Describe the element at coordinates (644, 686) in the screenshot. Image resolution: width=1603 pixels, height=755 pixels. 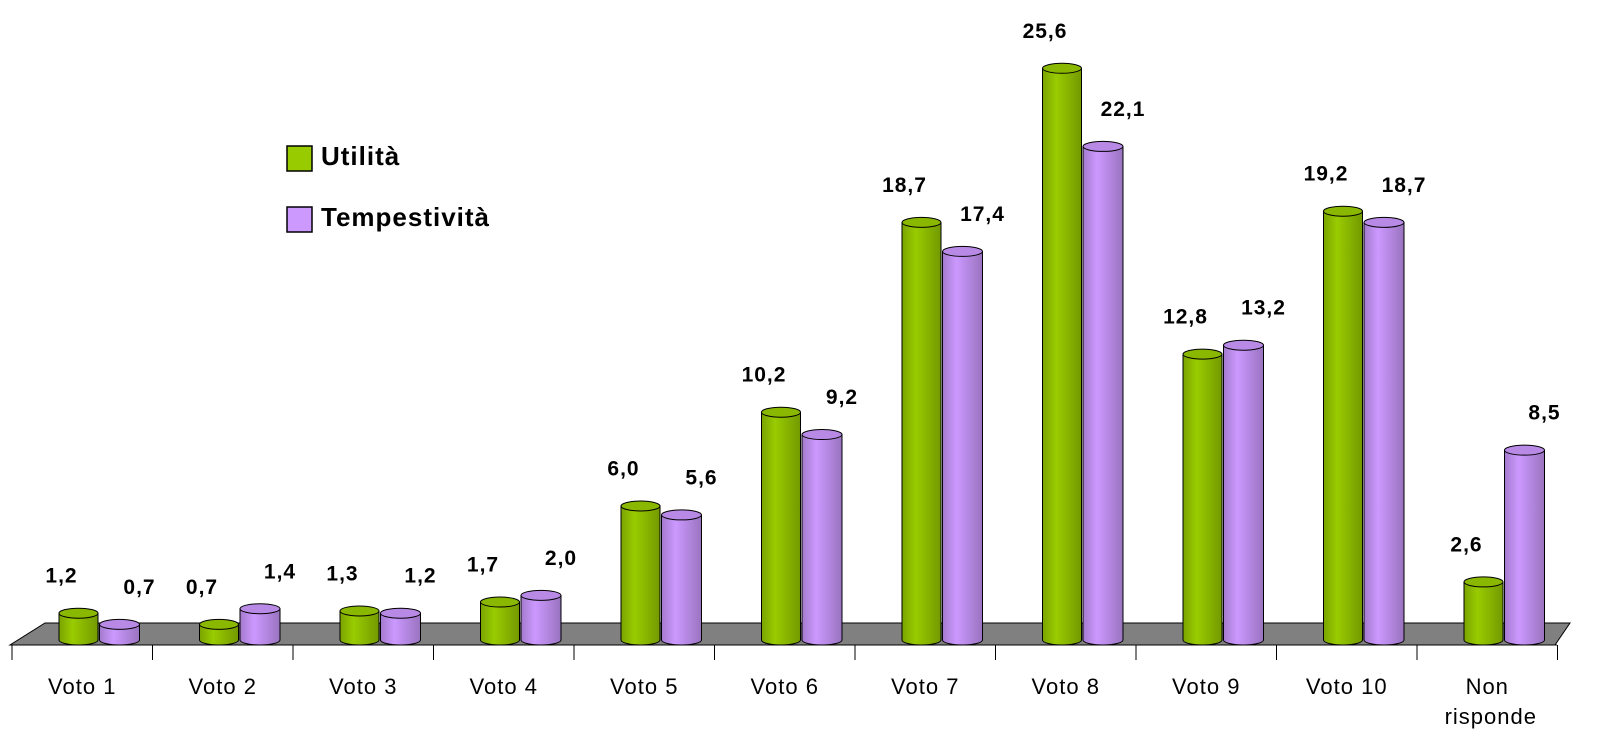
I see `x-tick-label: Voto 5` at that location.